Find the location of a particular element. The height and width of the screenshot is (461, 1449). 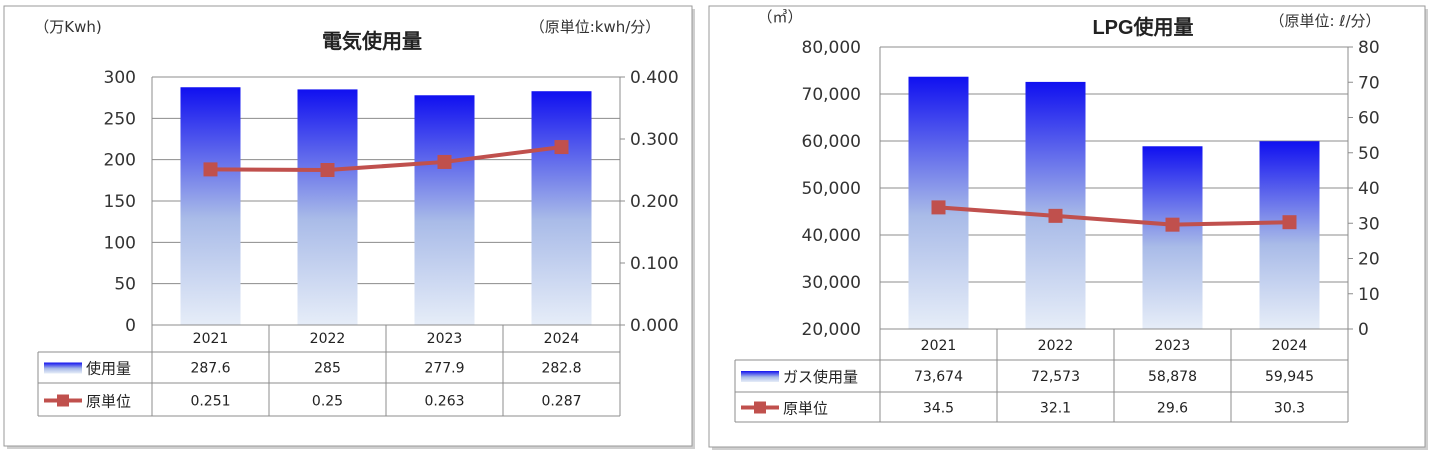

y2-tick-label: 0.400 is located at coordinates (654, 78).